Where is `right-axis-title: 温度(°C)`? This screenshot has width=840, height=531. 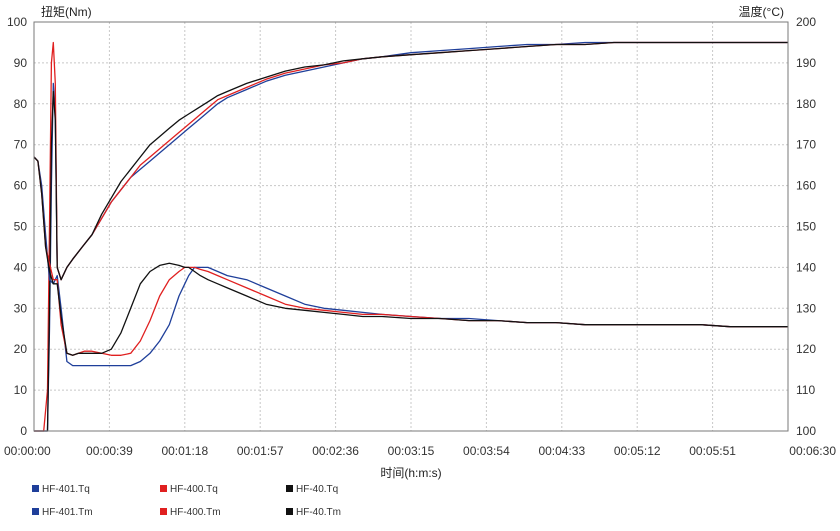
right-axis-title: 温度(°C) is located at coordinates (761, 11).